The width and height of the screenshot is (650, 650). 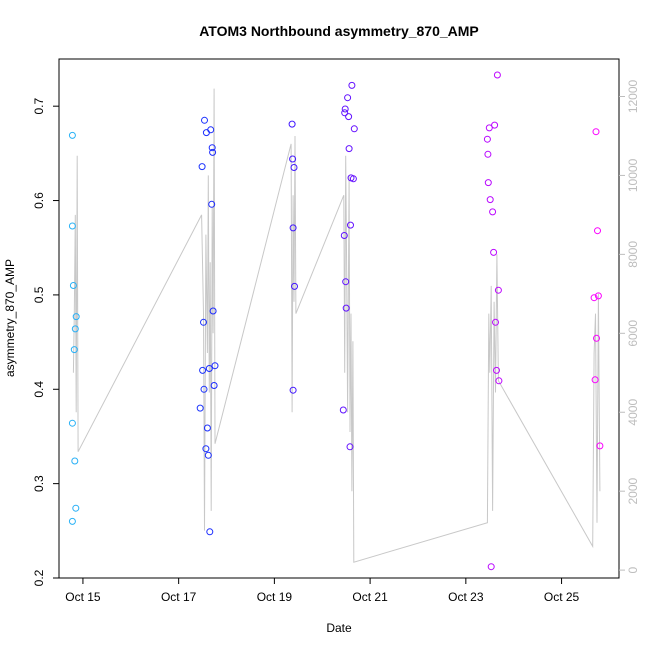 I want to click on y-tick-label: 0.2, so click(x=39, y=577).